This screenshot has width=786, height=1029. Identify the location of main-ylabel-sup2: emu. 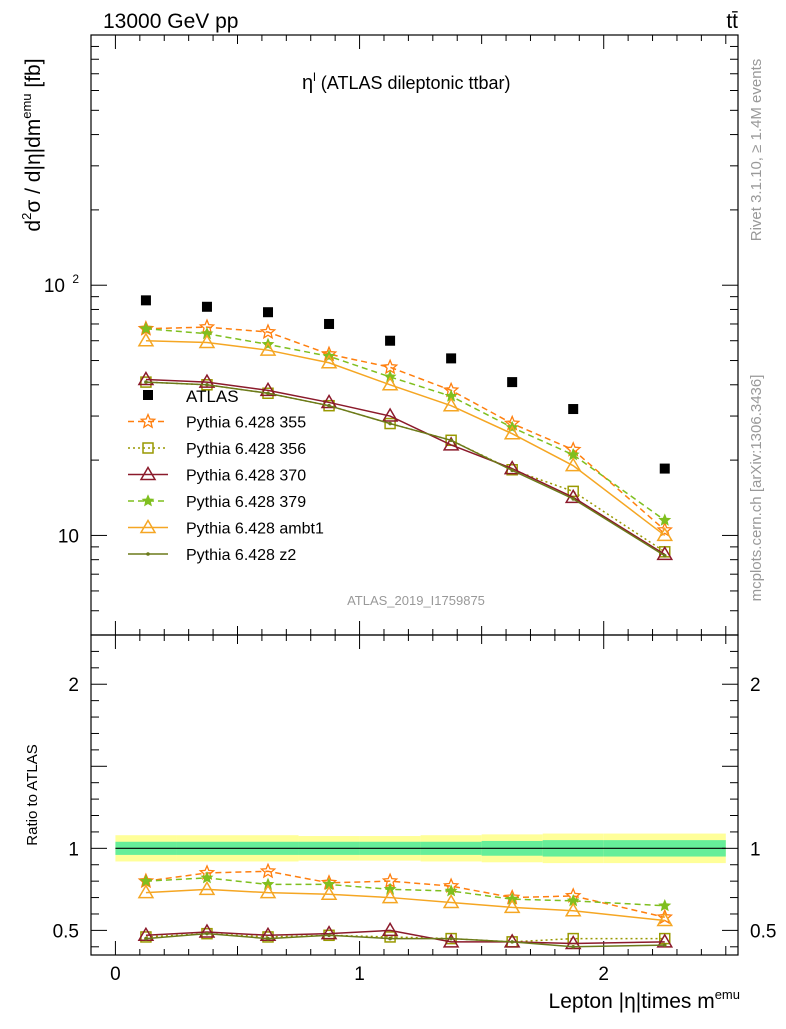
(26, 105).